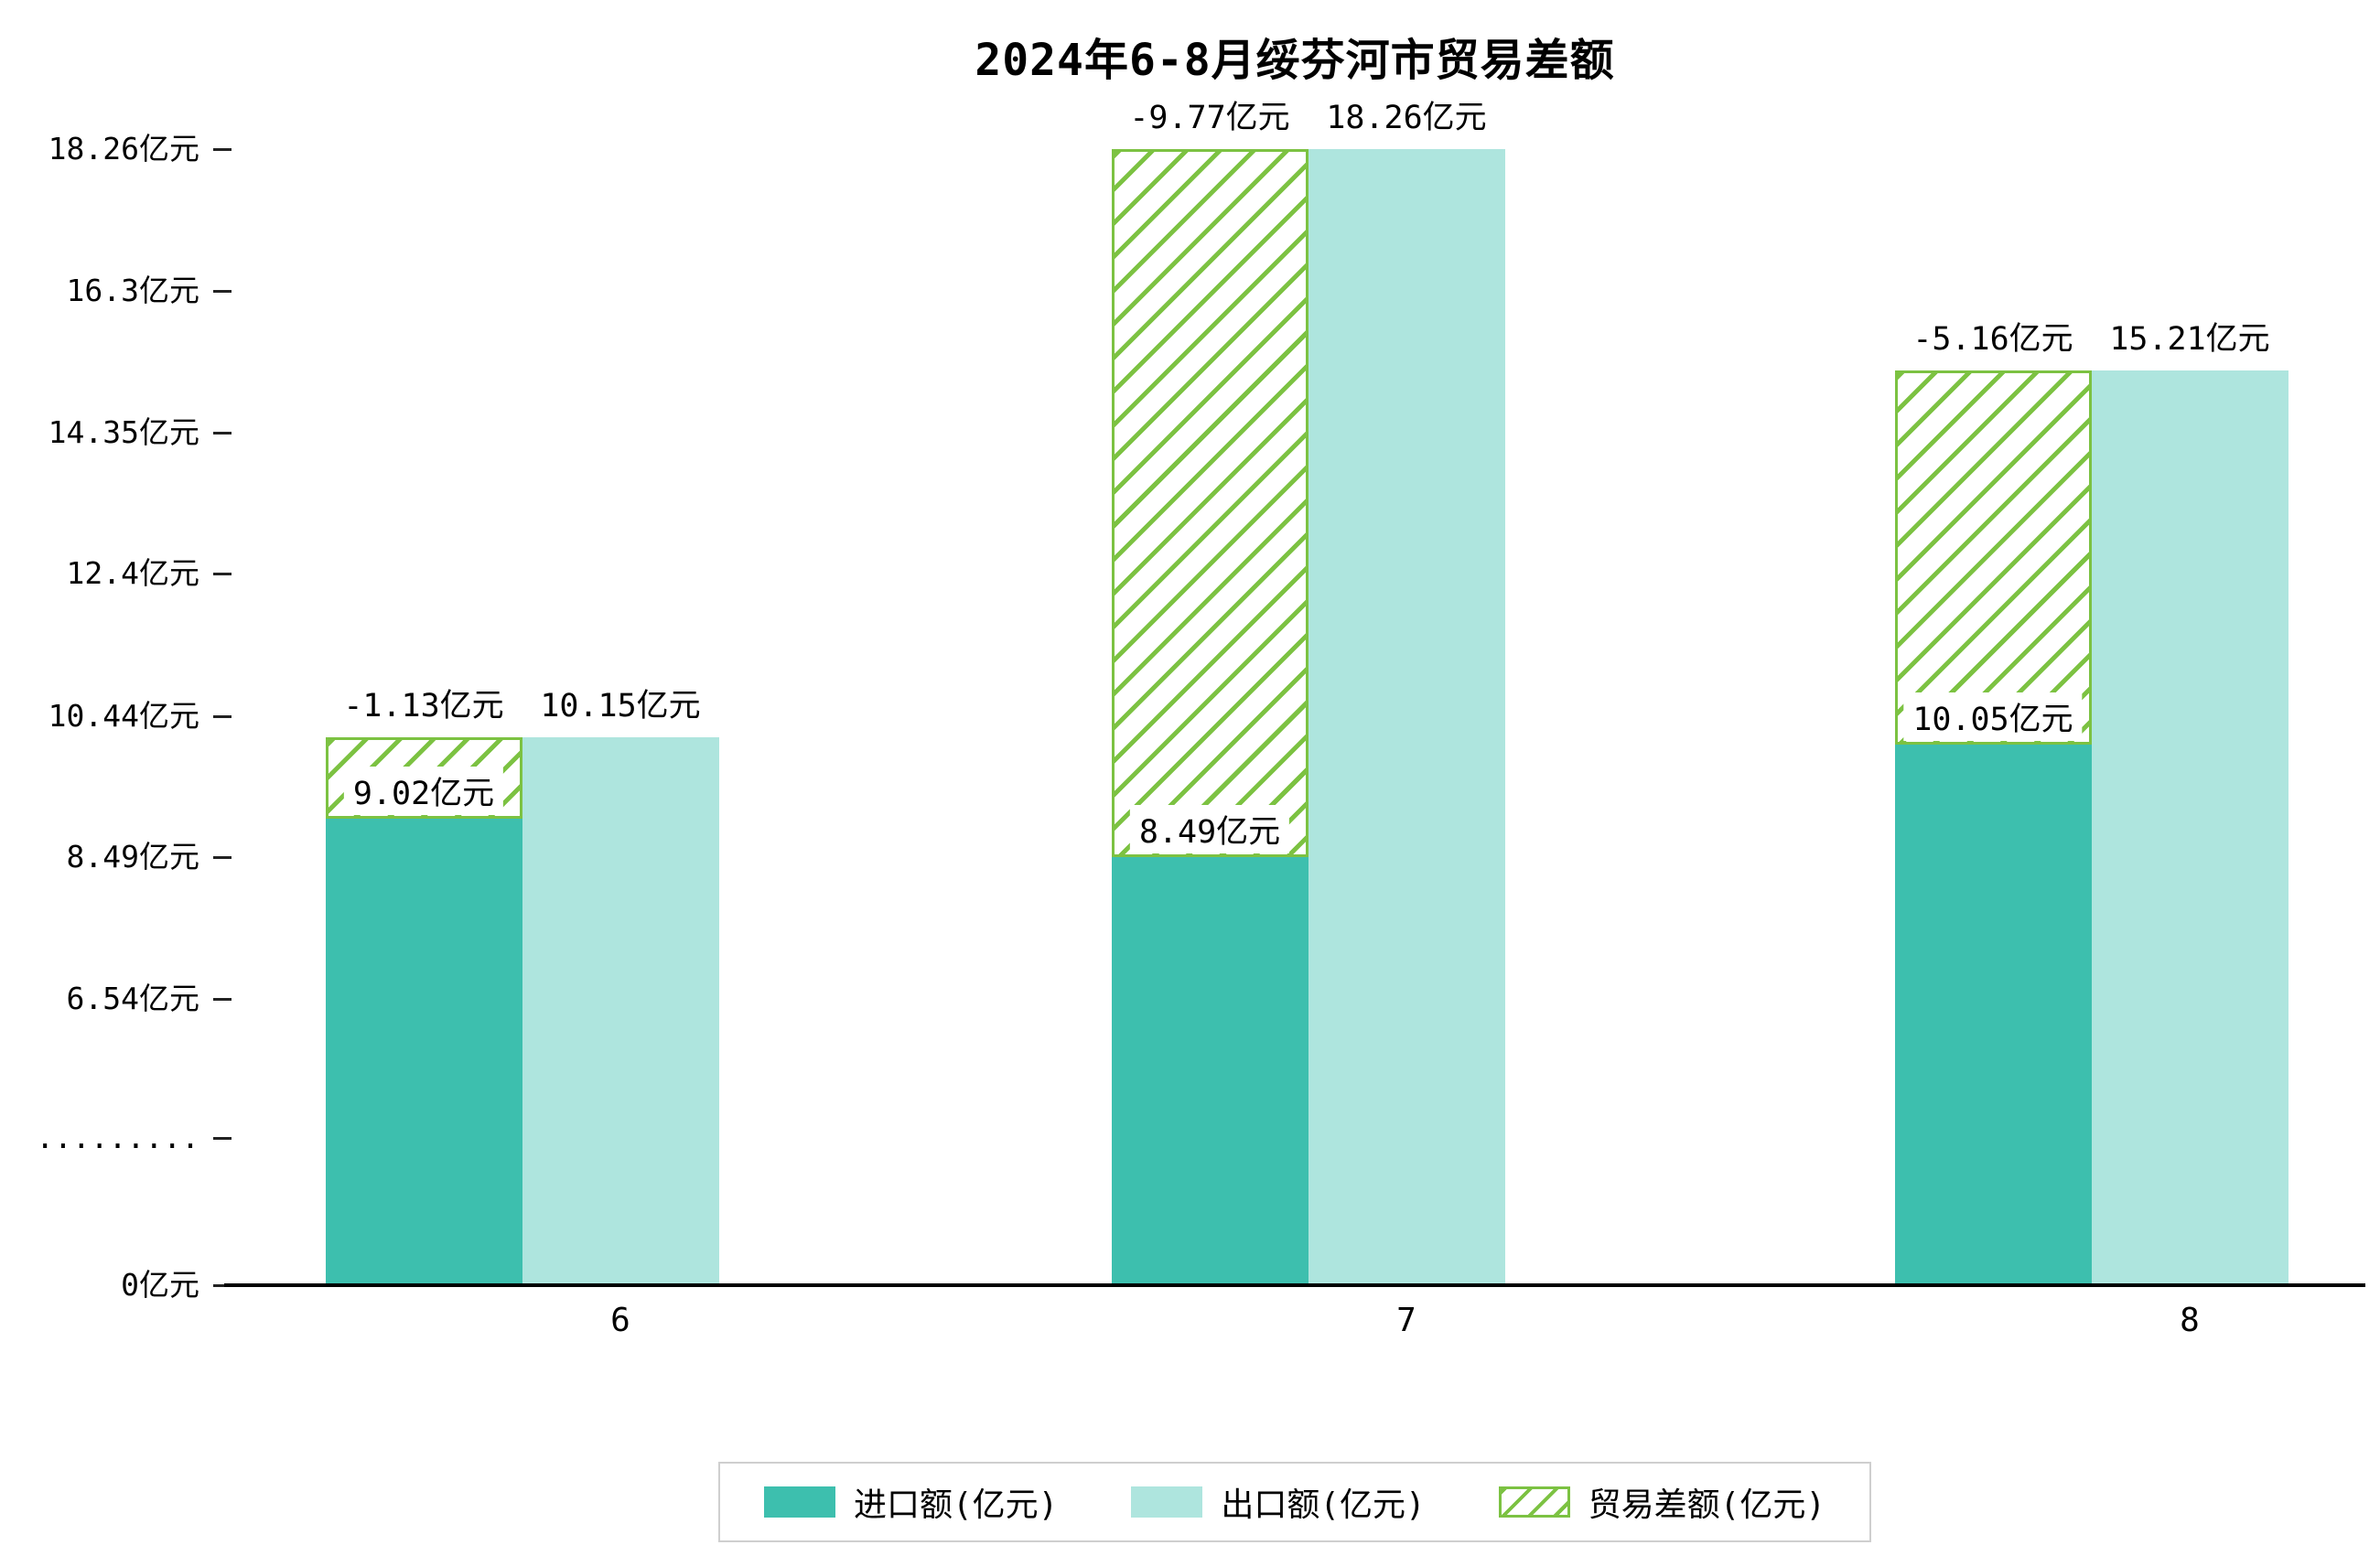  Describe the element at coordinates (423, 705) in the screenshot. I see `balance-value-label: -1.13亿元` at that location.